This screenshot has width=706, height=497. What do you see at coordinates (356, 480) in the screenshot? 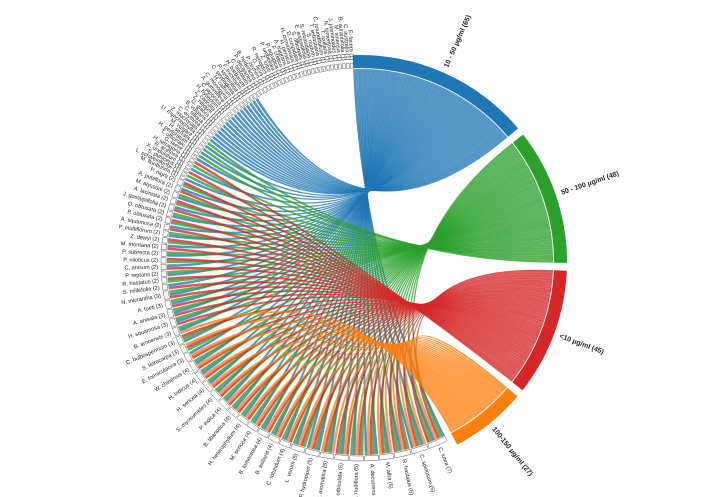
I see `species-label: A. nudiflora (5)` at bounding box center [356, 480].